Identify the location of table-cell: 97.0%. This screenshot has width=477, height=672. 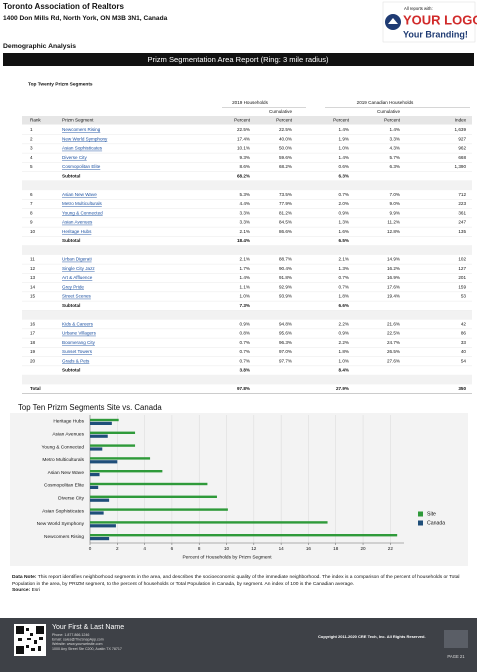
(285, 351).